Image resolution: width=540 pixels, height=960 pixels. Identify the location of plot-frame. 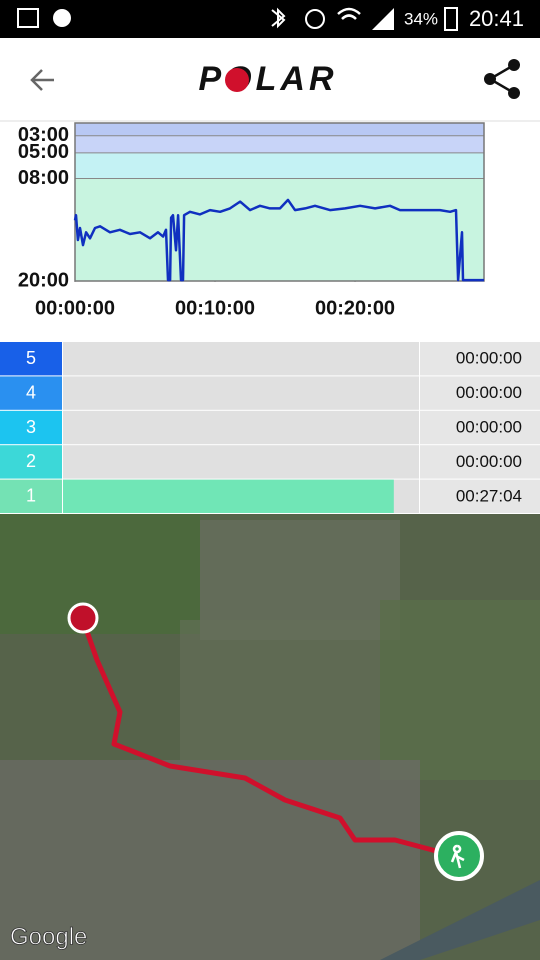
(279, 202).